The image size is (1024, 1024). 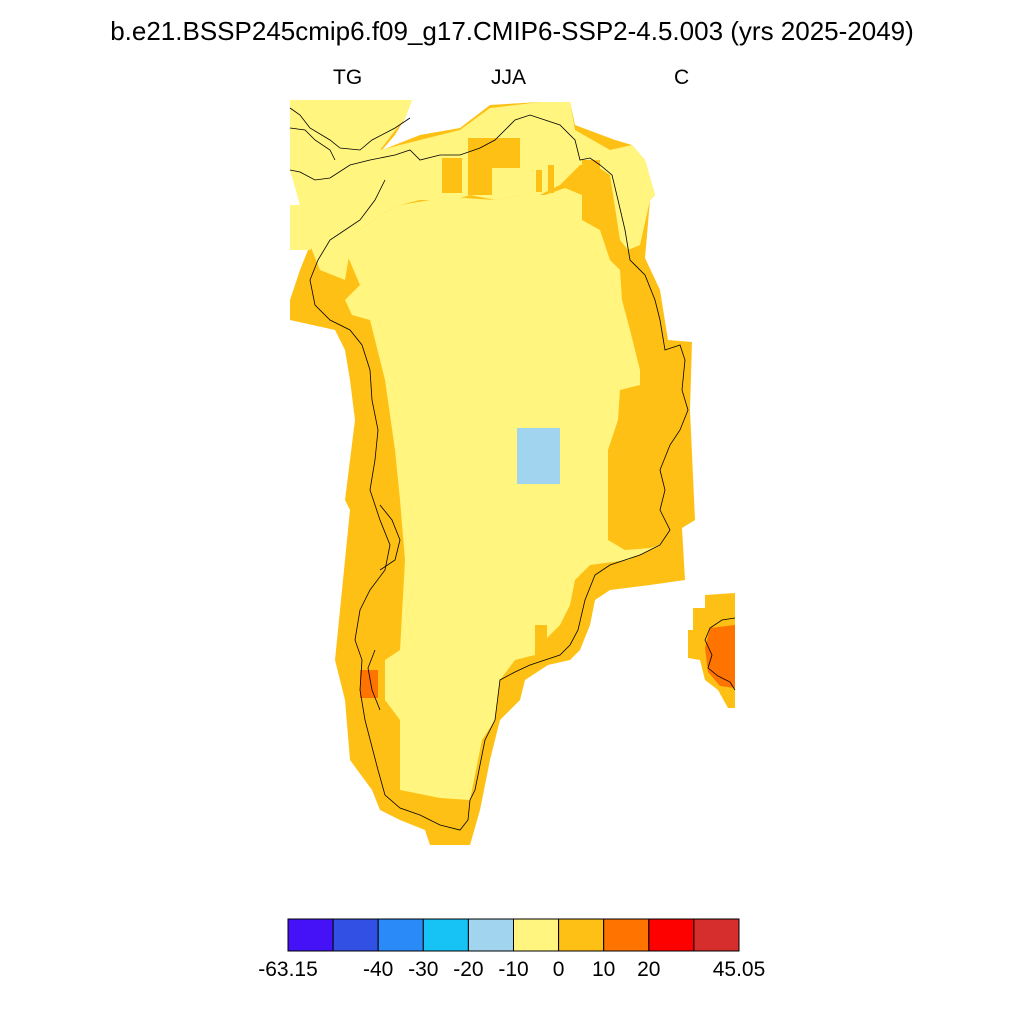 I want to click on colorbar, so click(x=513, y=935).